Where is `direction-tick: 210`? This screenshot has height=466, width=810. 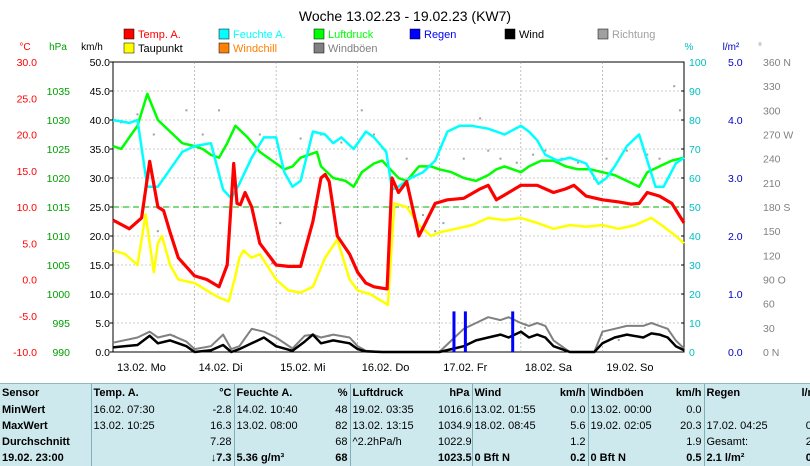 direction-tick: 210 is located at coordinates (772, 184).